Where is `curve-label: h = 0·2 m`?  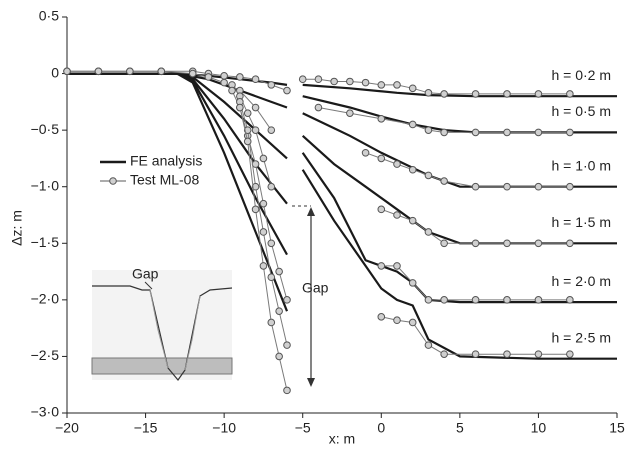 curve-label: h = 0·2 m is located at coordinates (581, 75).